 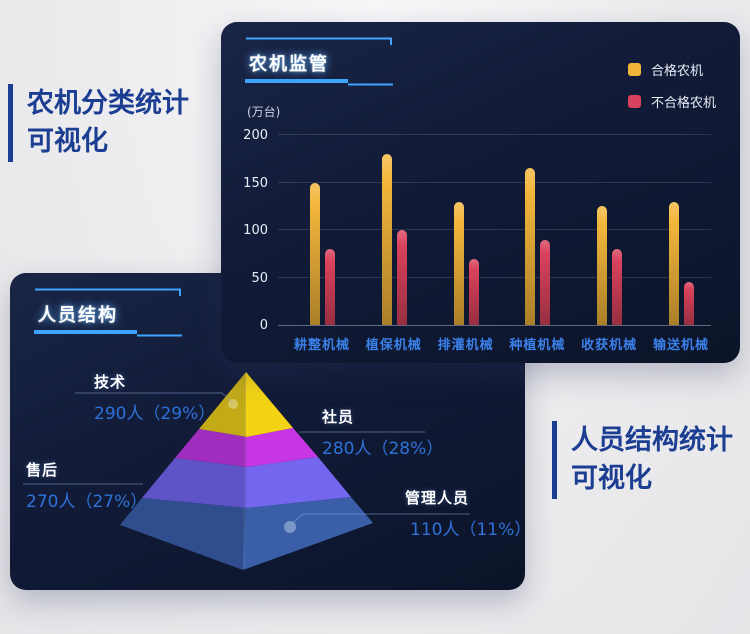 What do you see at coordinates (255, 183) in the screenshot?
I see `y-axis-tick-label: 150` at bounding box center [255, 183].